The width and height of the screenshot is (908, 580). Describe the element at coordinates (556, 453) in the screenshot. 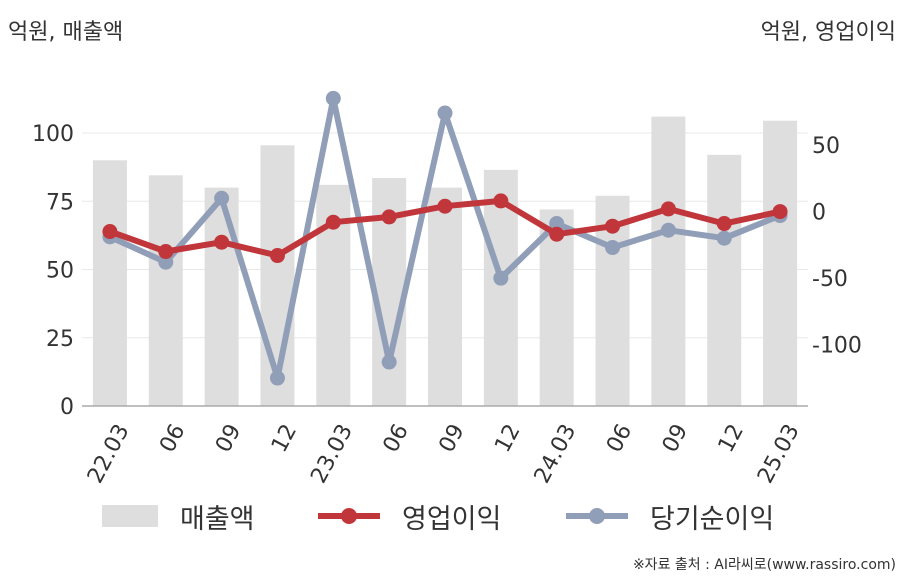

I see `x-tick-label: 24.03` at that location.